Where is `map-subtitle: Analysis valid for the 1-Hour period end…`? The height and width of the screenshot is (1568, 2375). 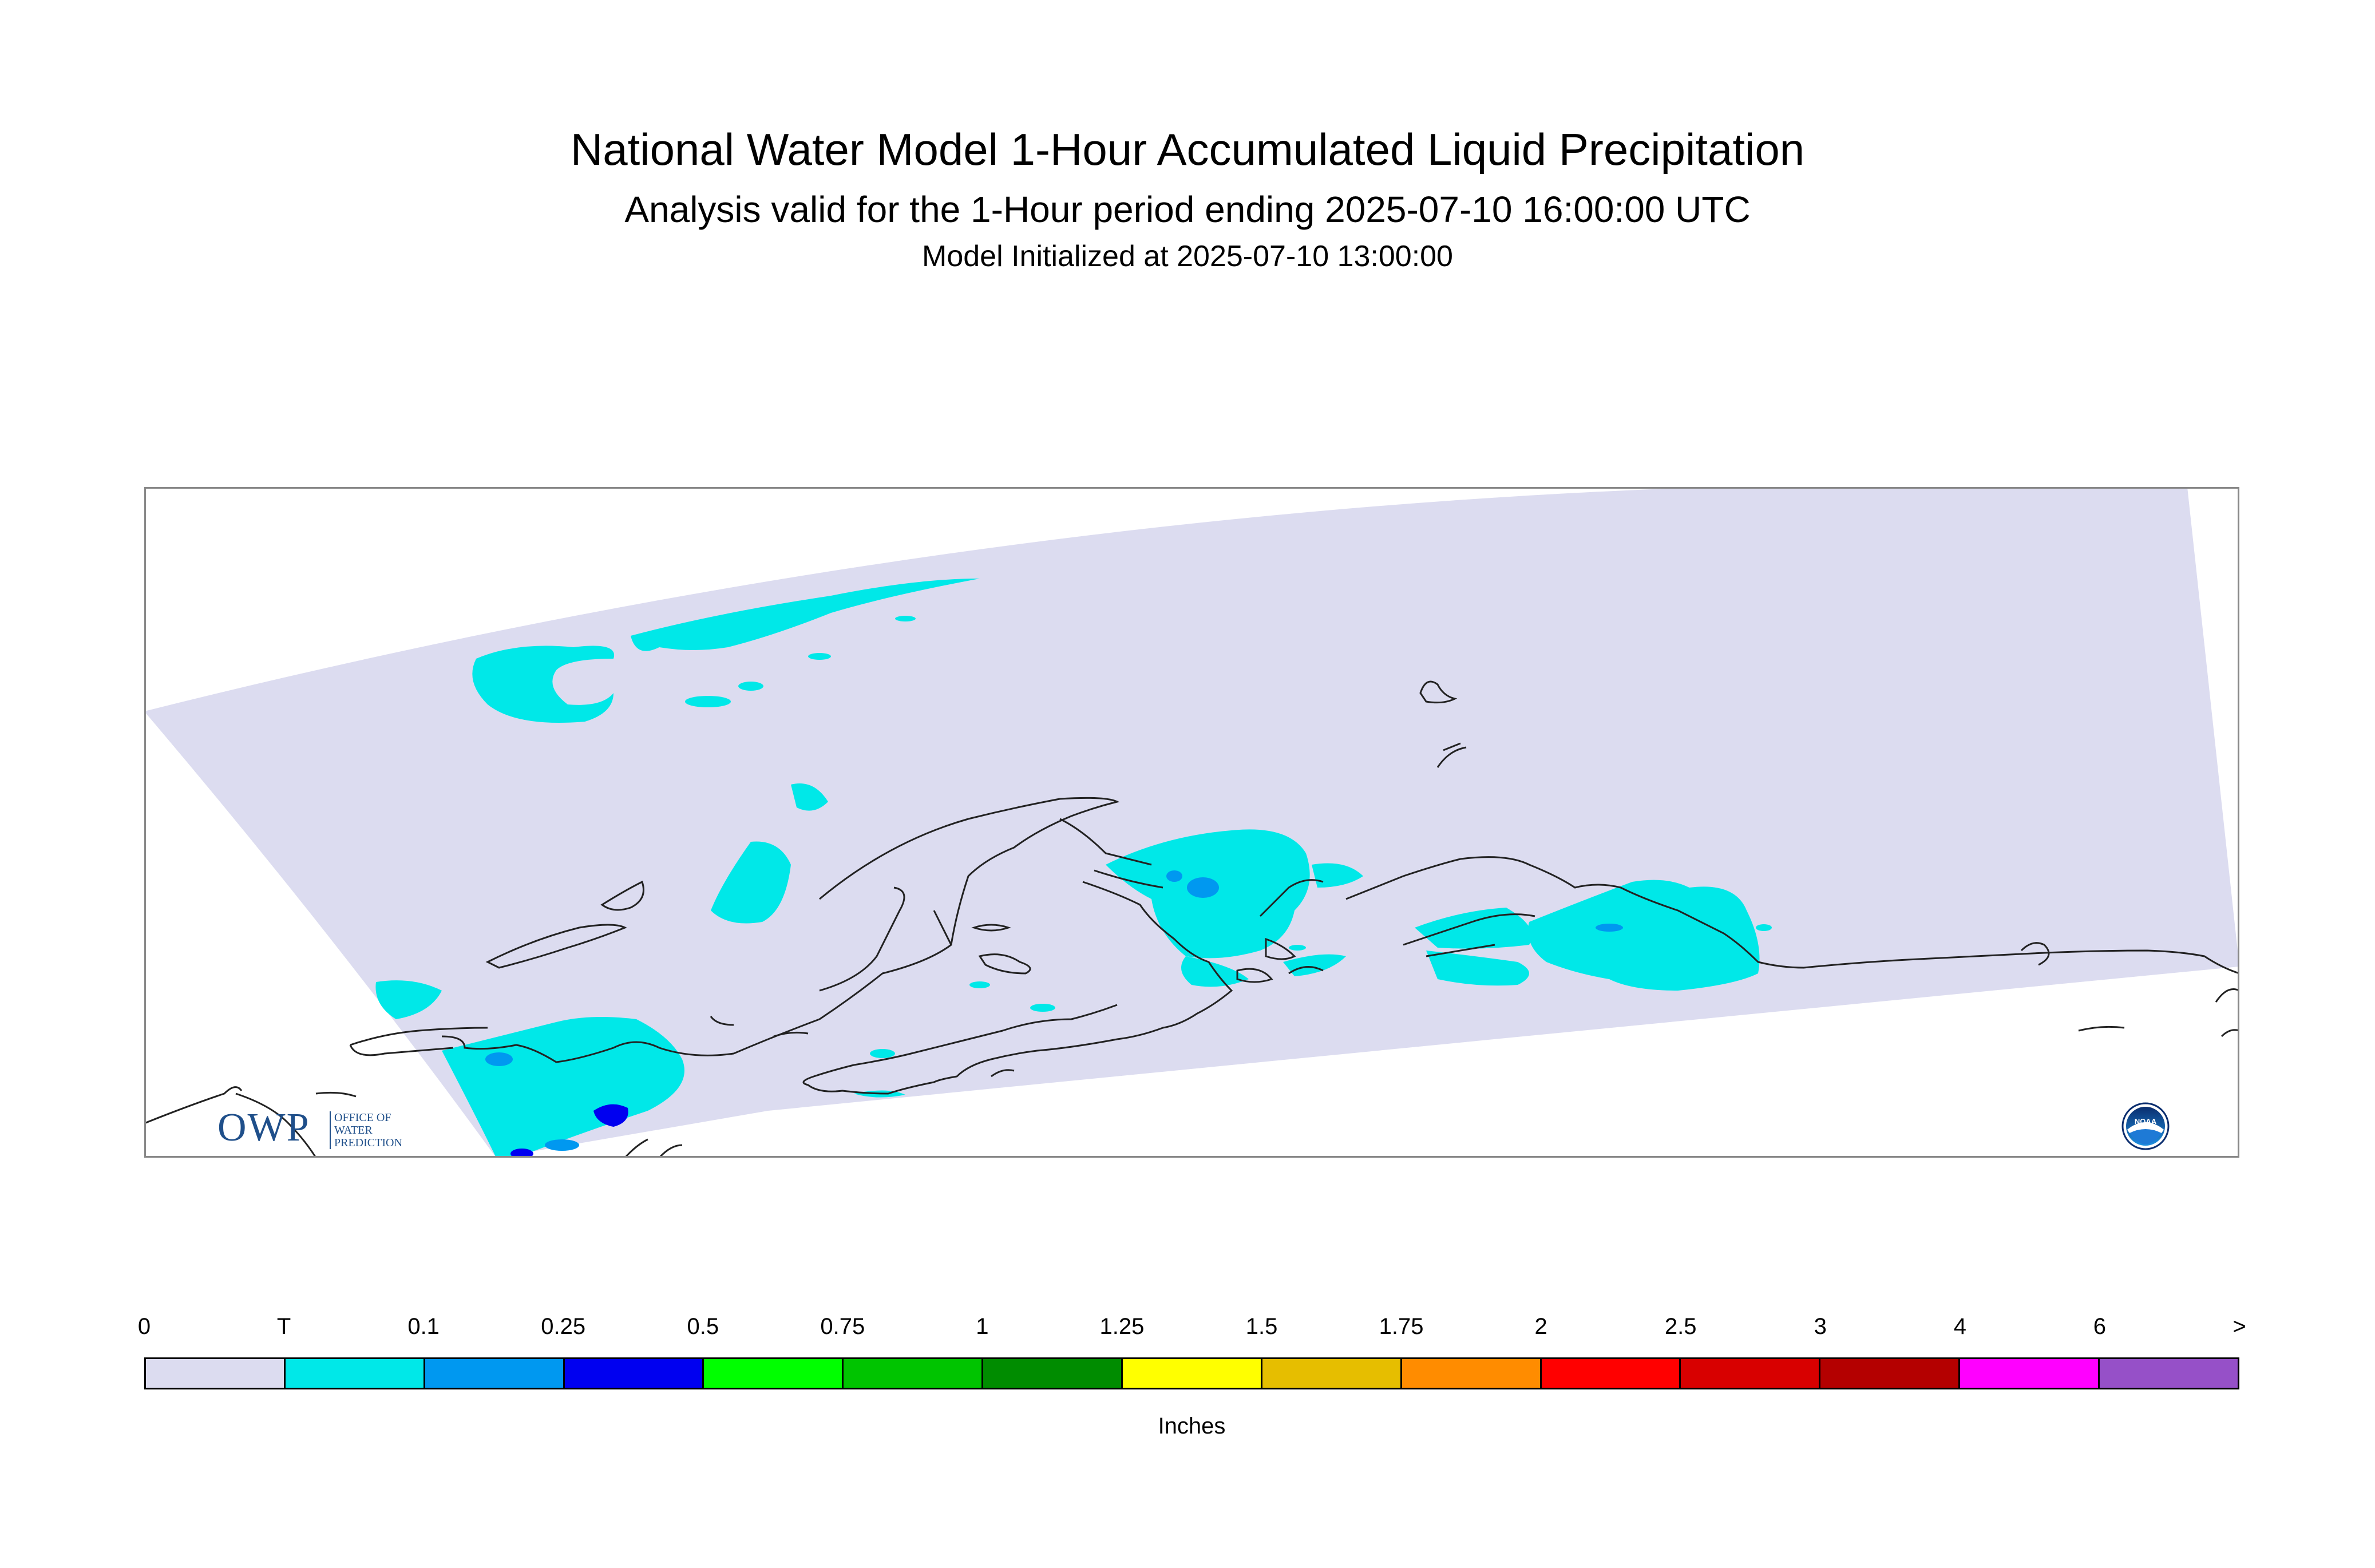
map-subtitle: Analysis valid for the 1-Hour period end… is located at coordinates (1187, 209).